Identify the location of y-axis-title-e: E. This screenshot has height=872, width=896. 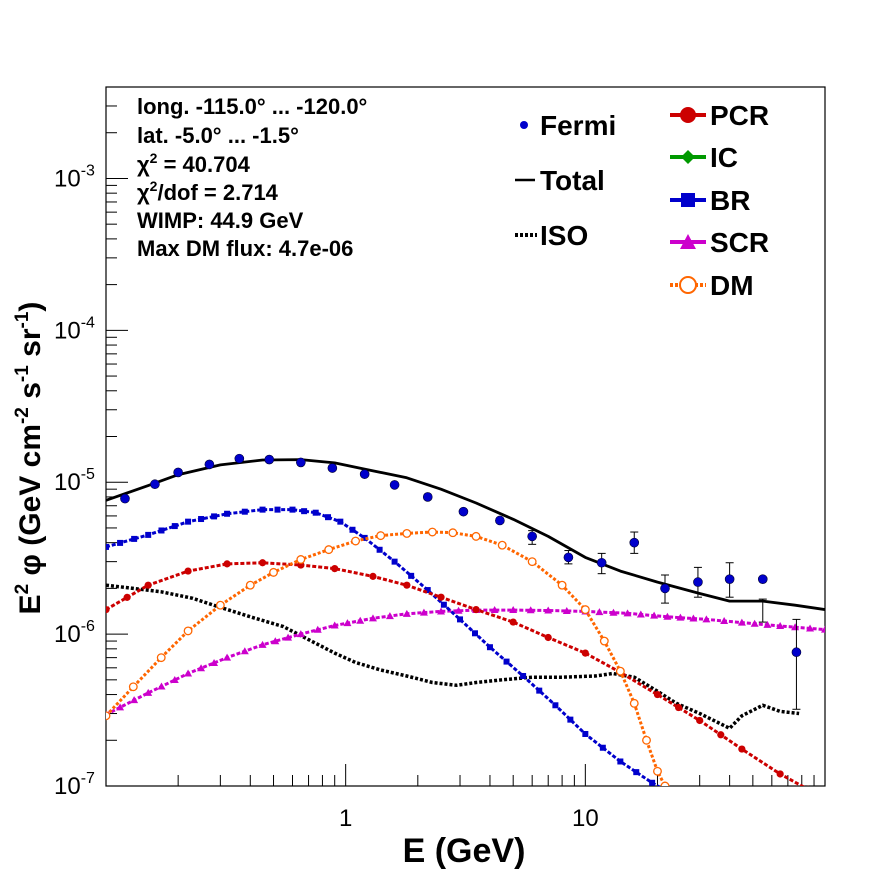
(30, 604).